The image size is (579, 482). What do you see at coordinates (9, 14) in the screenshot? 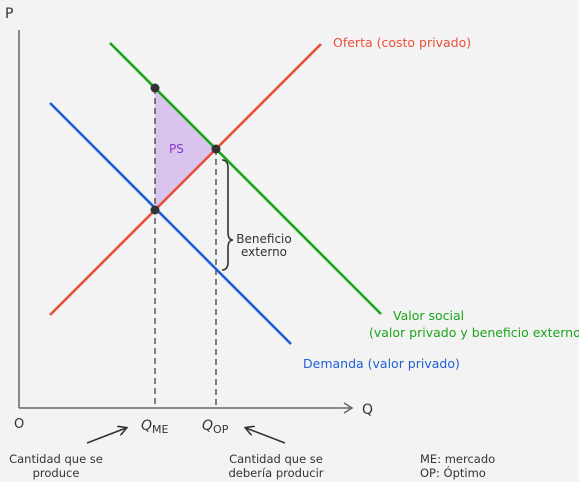
I see `y-axis-label: P` at bounding box center [9, 14].